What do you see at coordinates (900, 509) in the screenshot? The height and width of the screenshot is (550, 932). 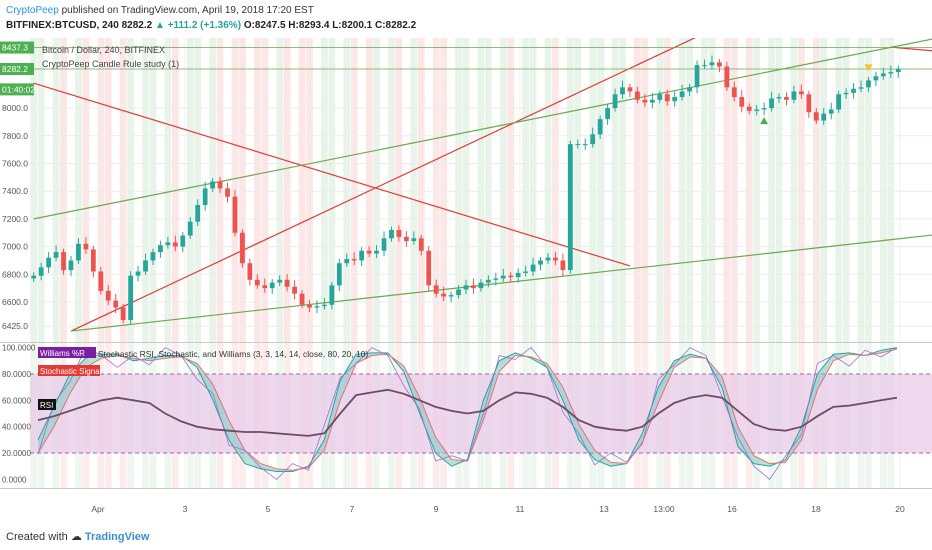 I see `time-tick-label: 20` at bounding box center [900, 509].